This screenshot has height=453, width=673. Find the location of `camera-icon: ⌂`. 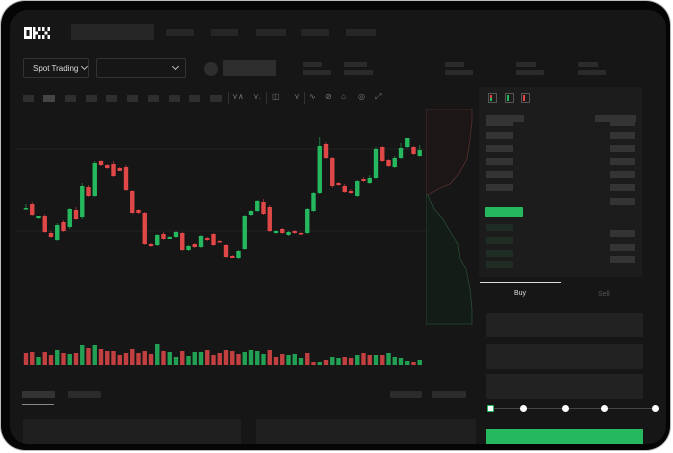

camera-icon: ⌂ is located at coordinates (343, 96).